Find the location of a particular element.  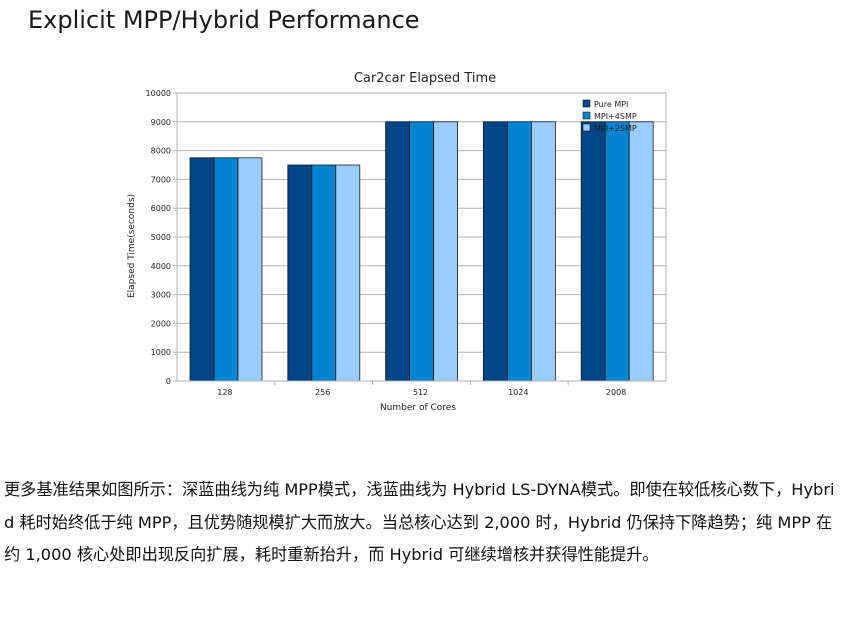

x-tick-label: 1024 is located at coordinates (518, 392).